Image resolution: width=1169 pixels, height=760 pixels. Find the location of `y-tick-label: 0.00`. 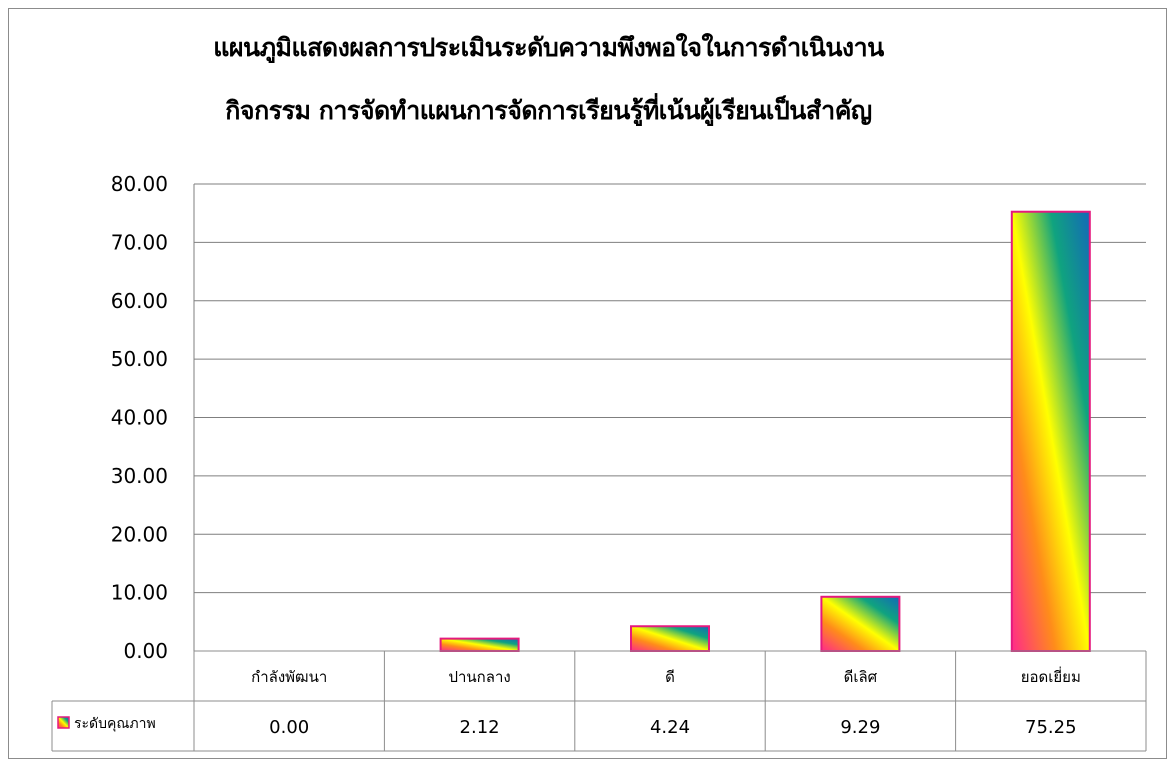

y-tick-label: 0.00 is located at coordinates (145, 651).